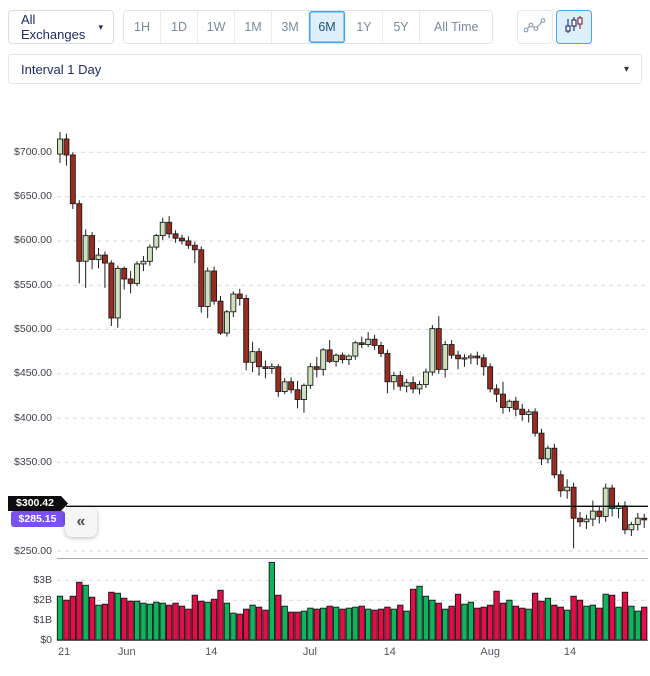 This screenshot has width=650, height=676. What do you see at coordinates (81, 522) in the screenshot?
I see `collapse-panel-button: «` at bounding box center [81, 522].